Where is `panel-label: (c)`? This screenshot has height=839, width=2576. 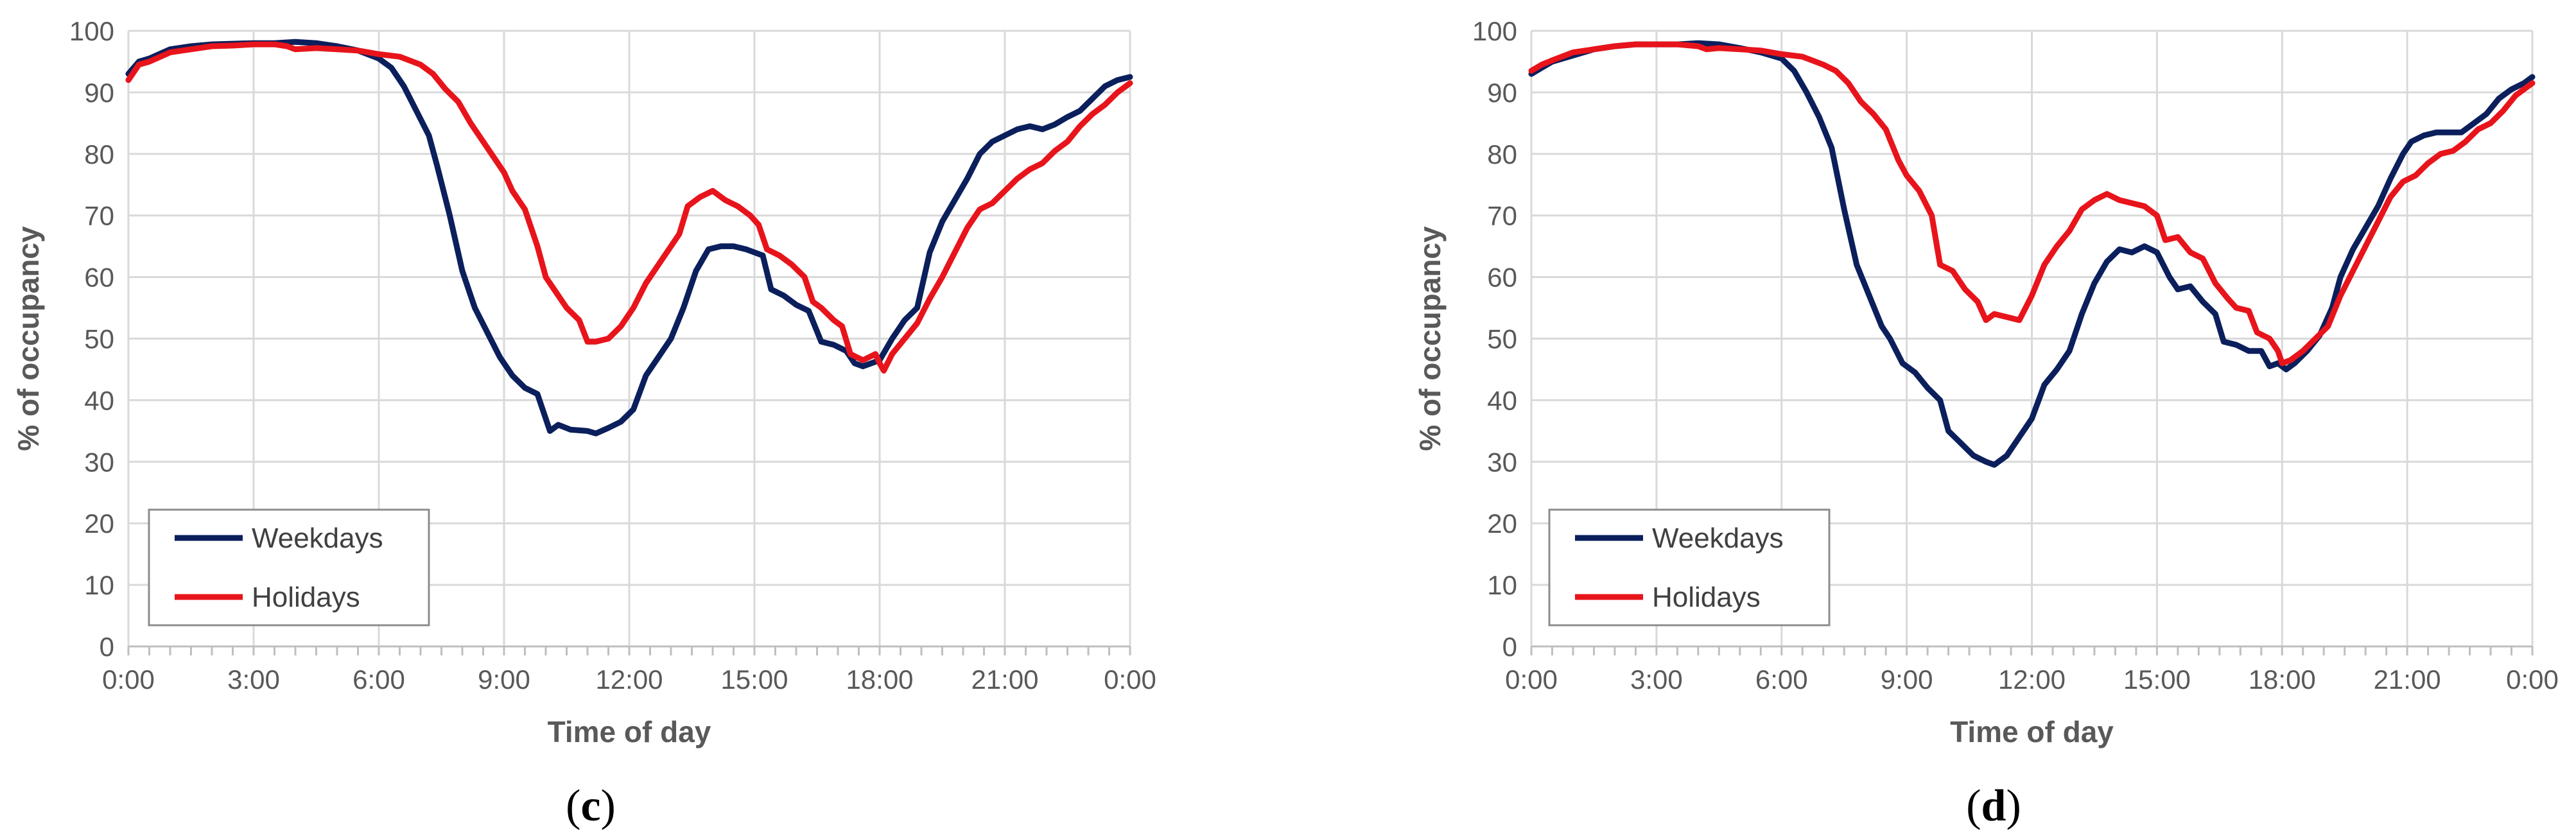 panel-label: (c) is located at coordinates (591, 806).